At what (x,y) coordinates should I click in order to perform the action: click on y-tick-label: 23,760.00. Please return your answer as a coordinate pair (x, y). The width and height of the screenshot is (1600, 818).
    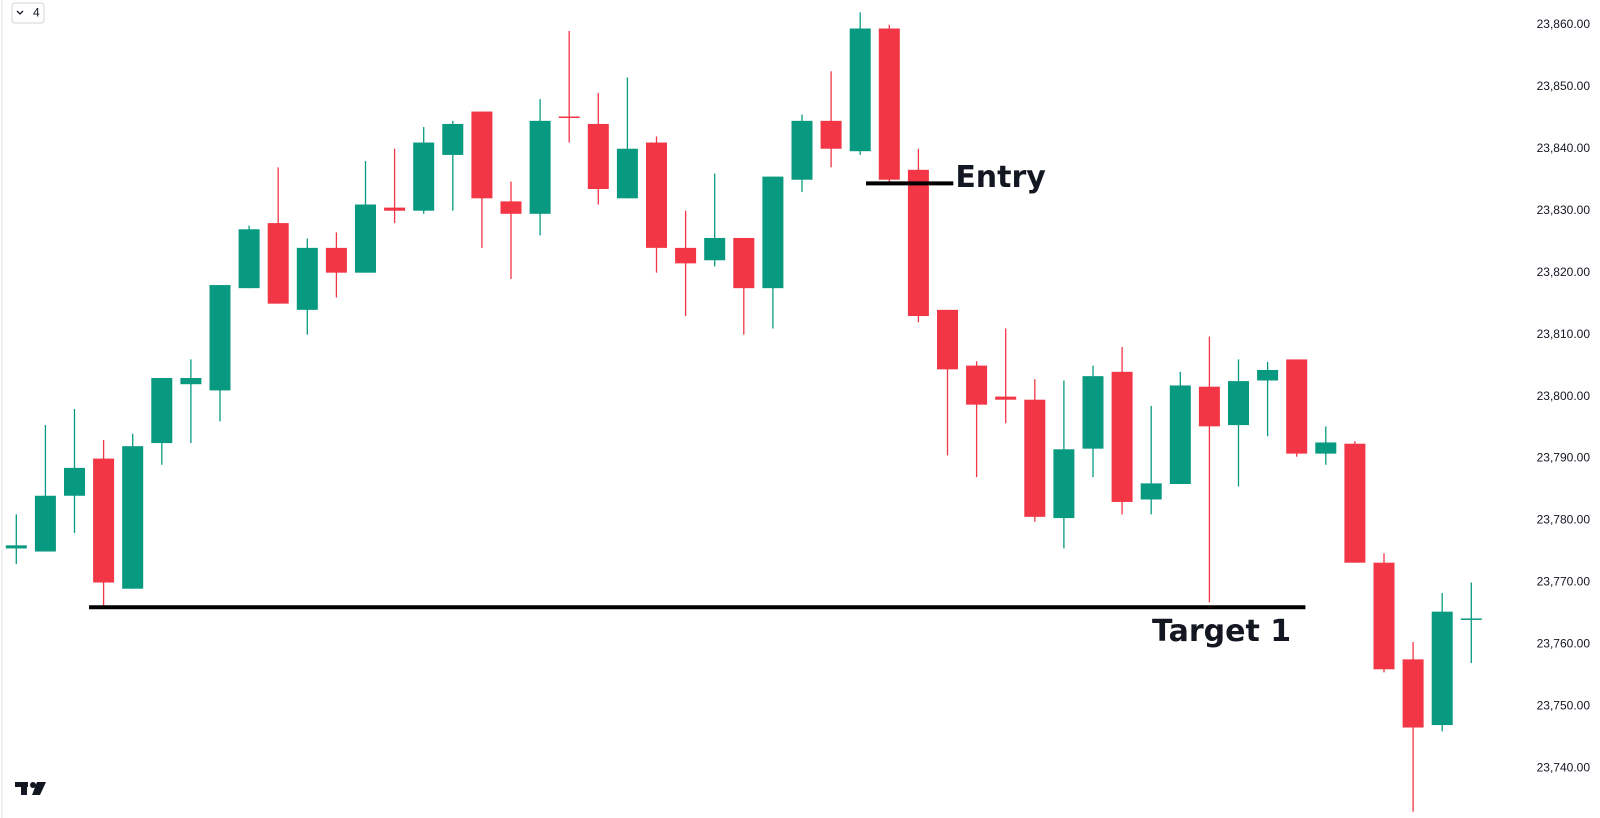
    Looking at the image, I should click on (1564, 644).